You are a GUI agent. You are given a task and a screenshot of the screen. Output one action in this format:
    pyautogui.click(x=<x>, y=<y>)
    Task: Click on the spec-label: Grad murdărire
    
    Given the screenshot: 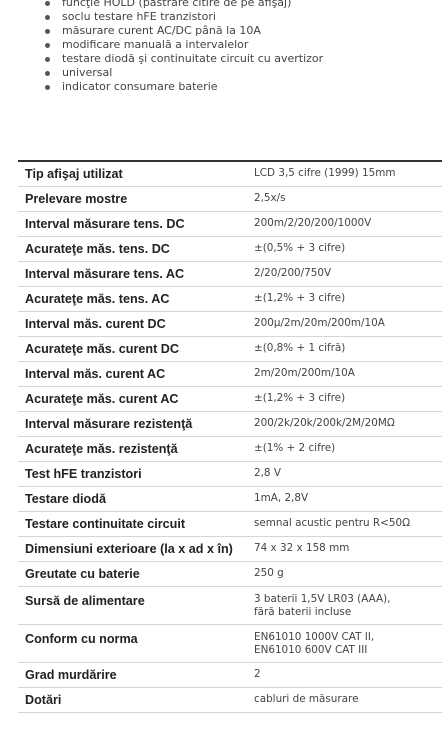 What is the action you would take?
    pyautogui.click(x=71, y=674)
    